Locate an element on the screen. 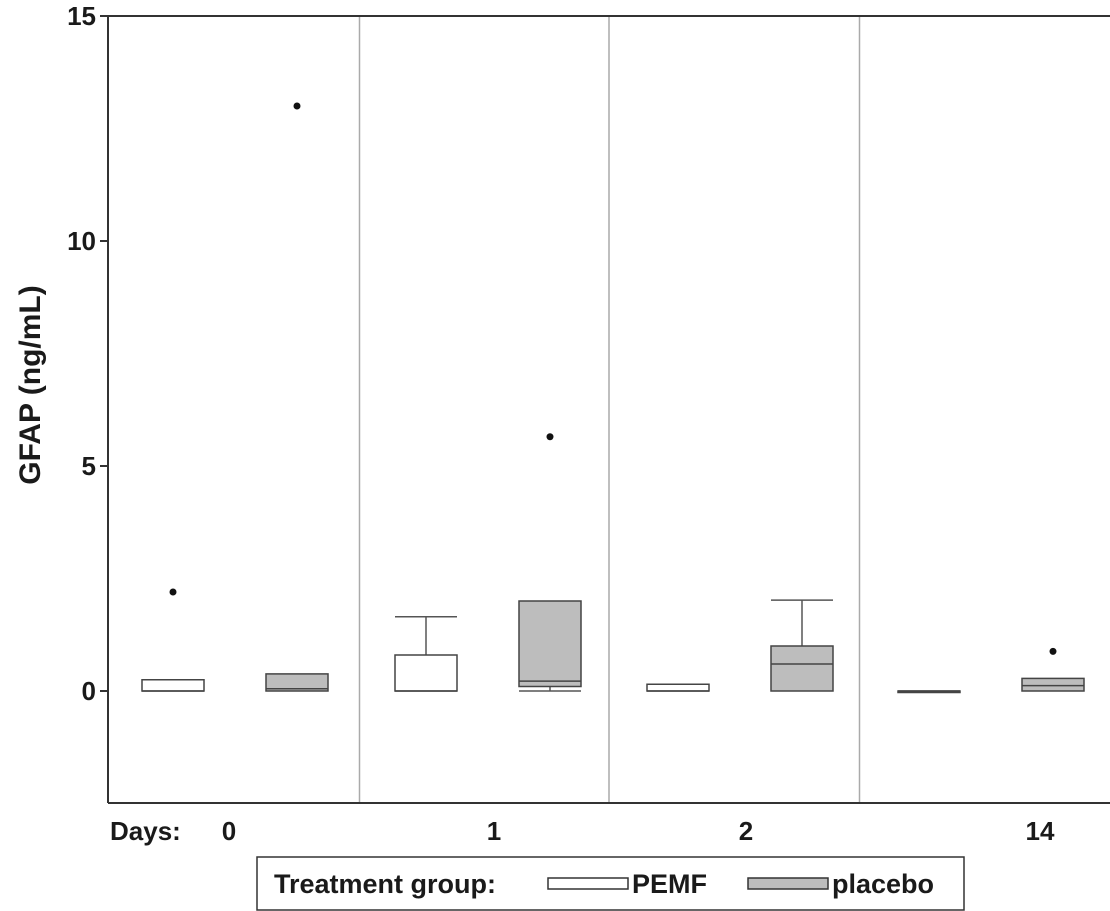 The width and height of the screenshot is (1110, 911). legend-label-pemf: PEMF is located at coordinates (669, 884).